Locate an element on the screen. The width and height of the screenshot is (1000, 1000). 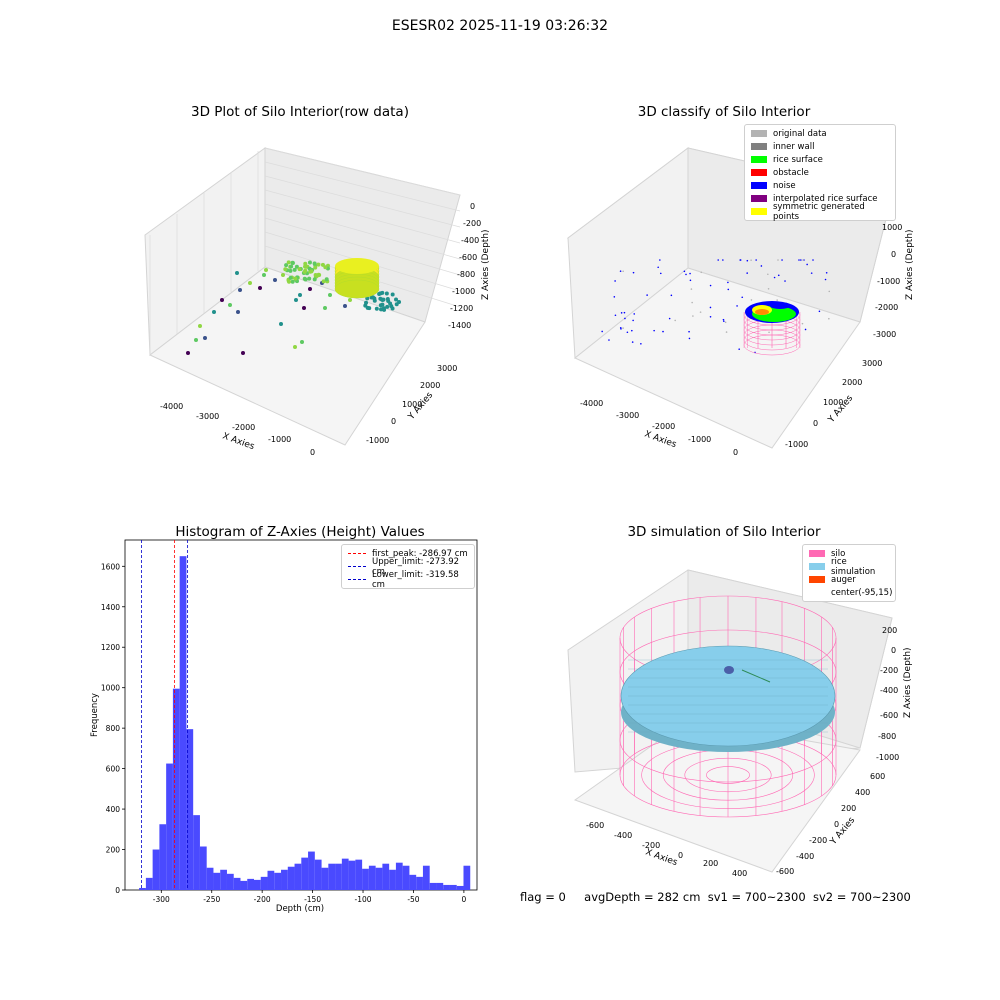
y-tick-label: 200 is located at coordinates (113, 850).